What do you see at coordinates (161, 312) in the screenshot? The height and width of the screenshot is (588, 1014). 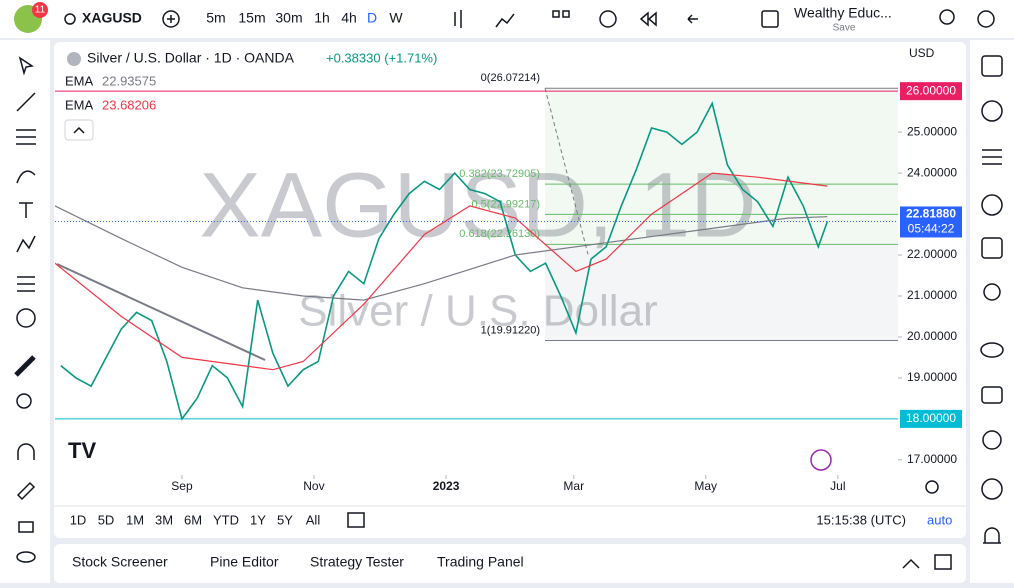 I see `trend-line` at bounding box center [161, 312].